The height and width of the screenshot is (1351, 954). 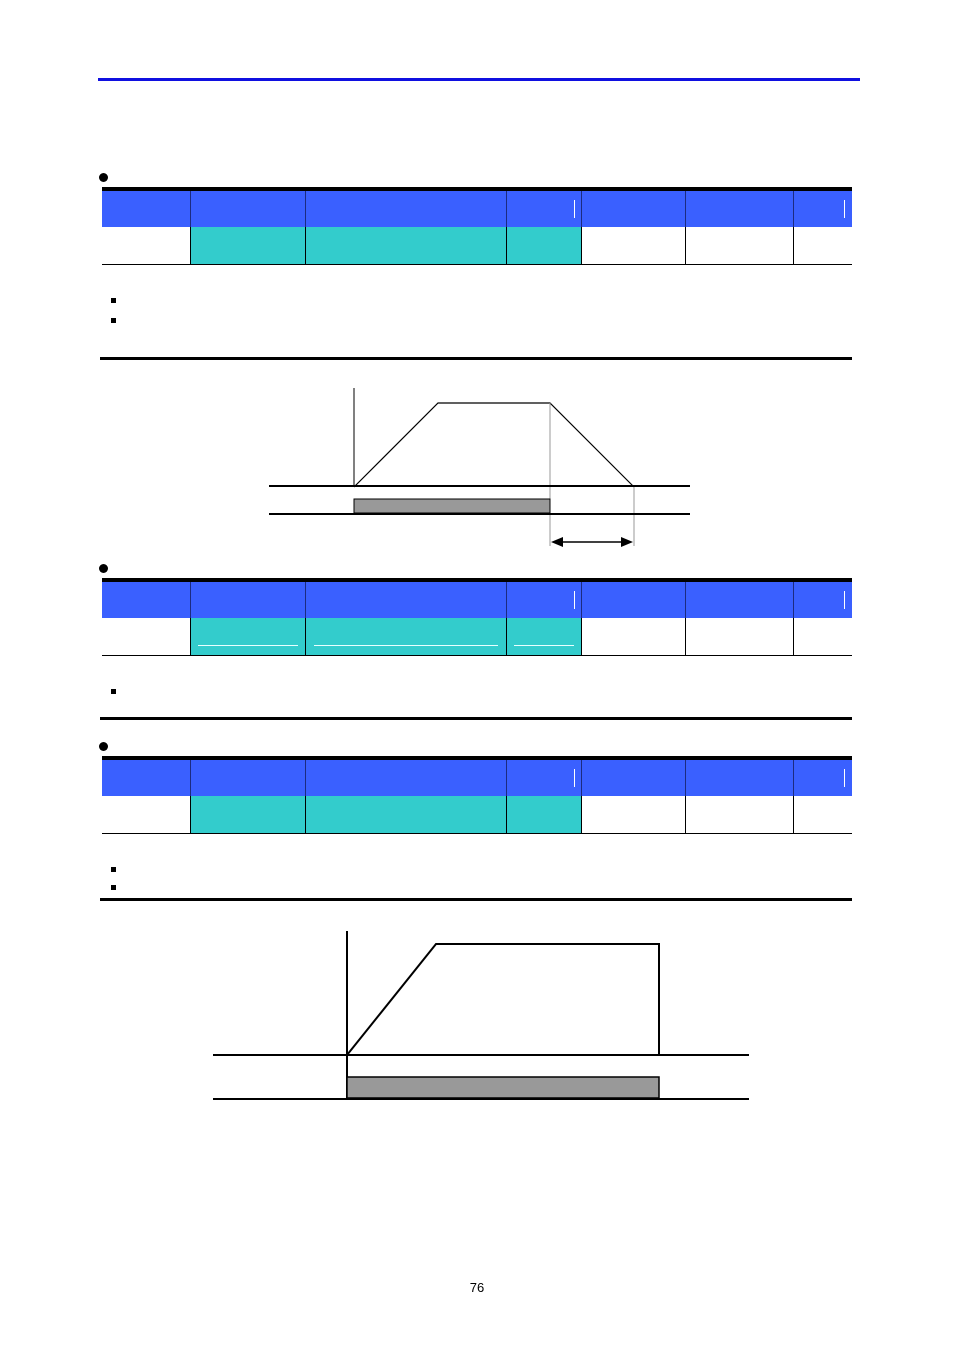 I want to click on double-arrow-icon, so click(x=592, y=542).